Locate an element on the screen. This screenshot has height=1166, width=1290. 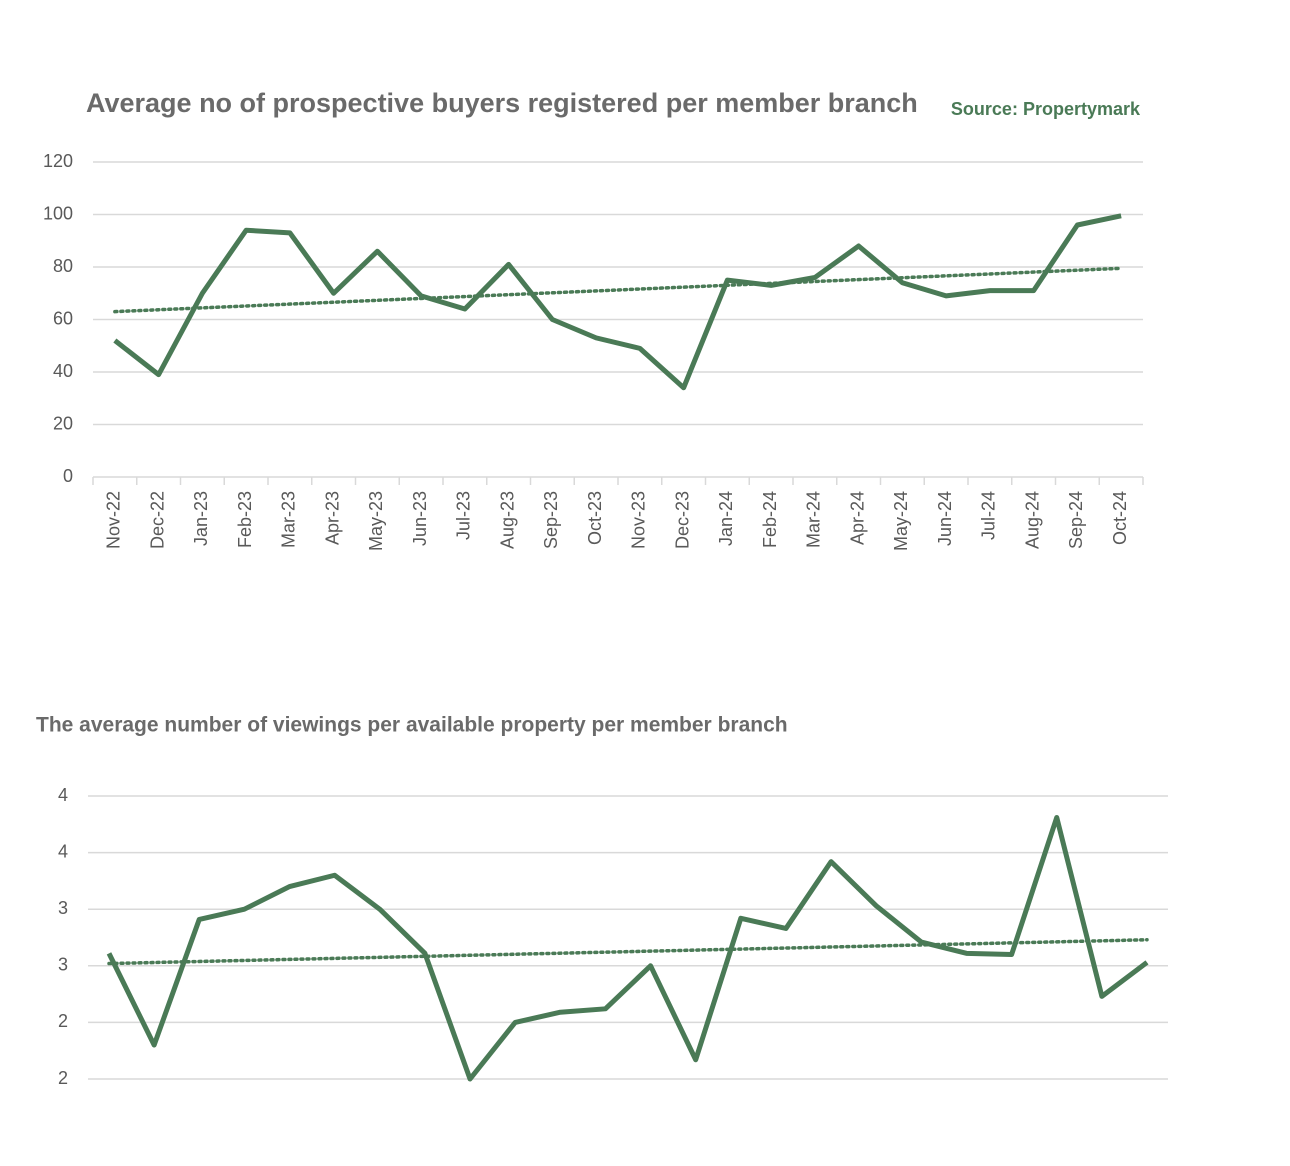
y-tick-label: 80 is located at coordinates (63, 266).